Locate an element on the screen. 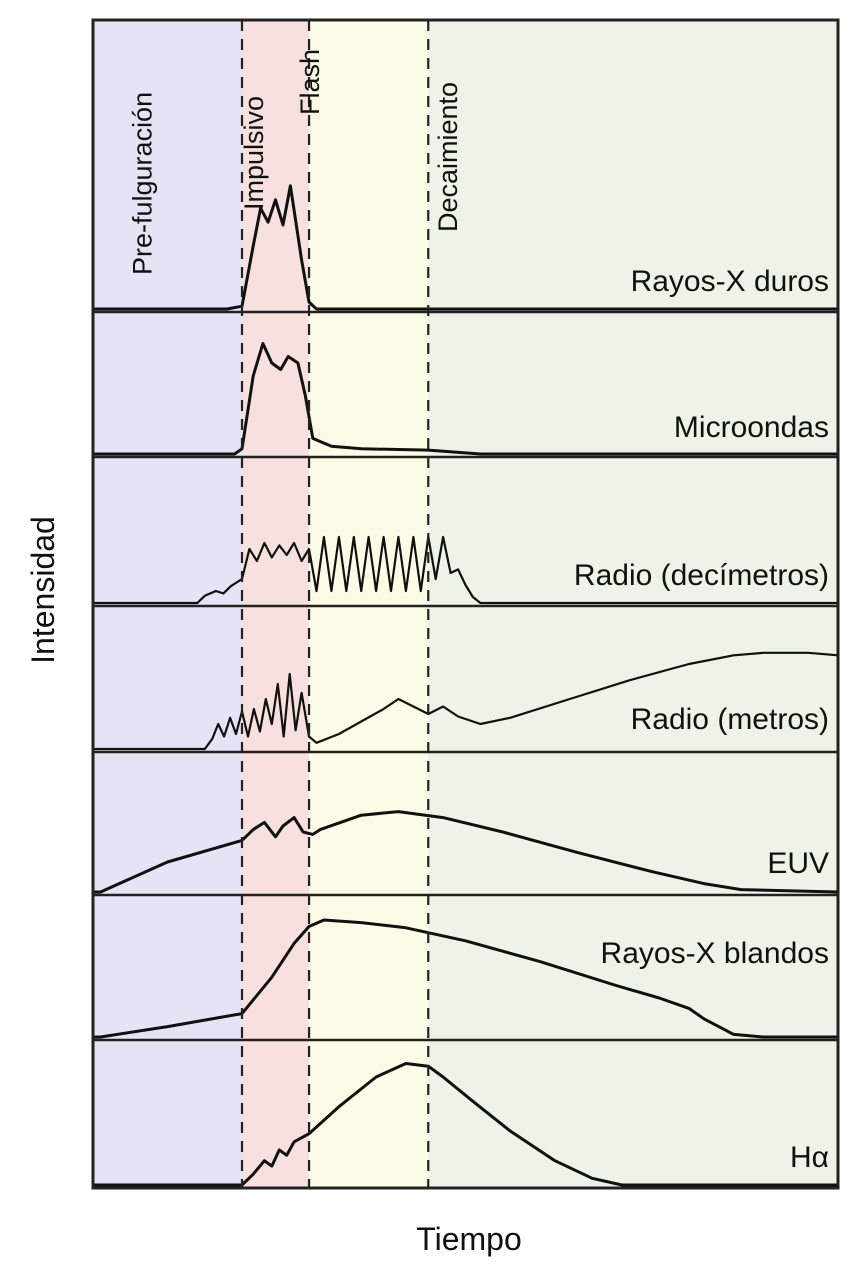 The width and height of the screenshot is (861, 1278). band-label-6: Rayos-X blandos is located at coordinates (715, 953).